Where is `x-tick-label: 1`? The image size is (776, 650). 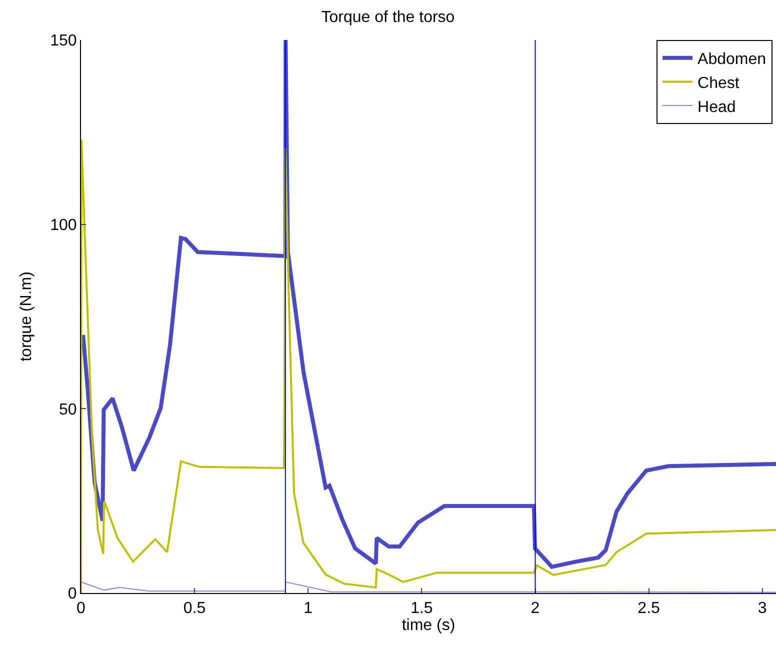 x-tick-label: 1 is located at coordinates (308, 609).